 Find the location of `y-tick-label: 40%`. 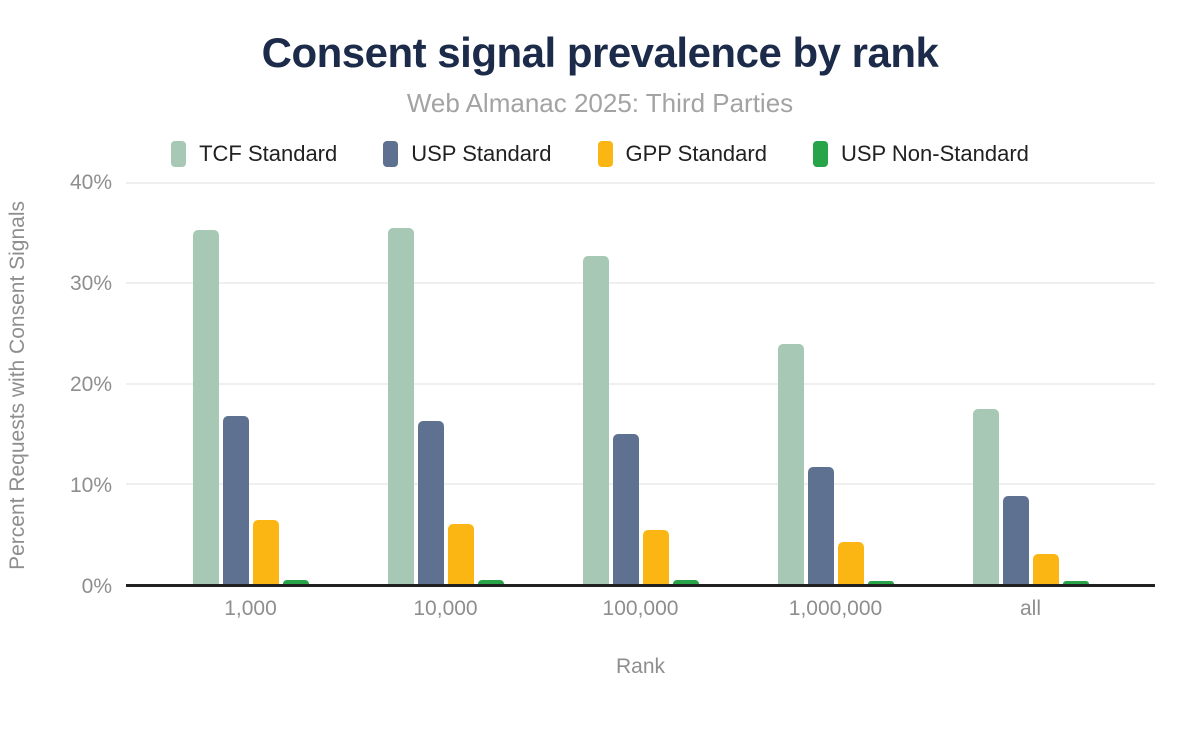

y-tick-label: 40% is located at coordinates (90, 183).